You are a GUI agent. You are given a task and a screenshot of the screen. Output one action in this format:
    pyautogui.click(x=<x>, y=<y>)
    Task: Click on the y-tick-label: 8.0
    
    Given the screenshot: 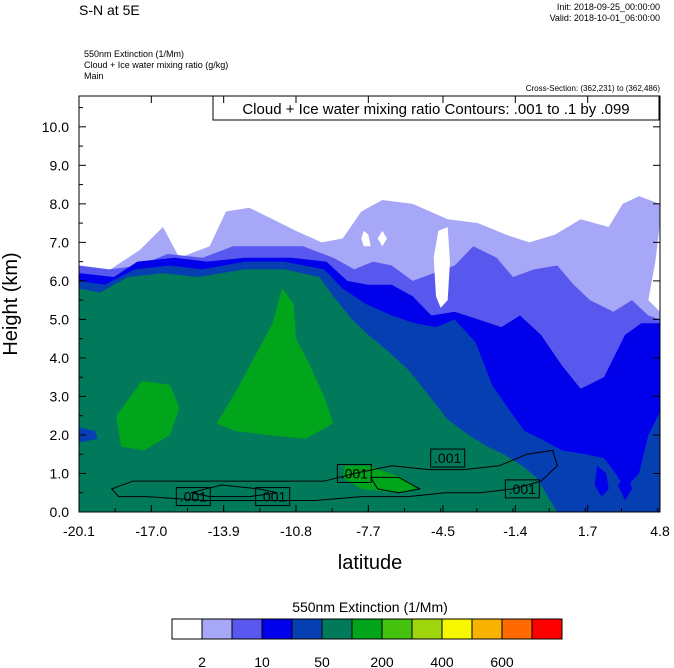 What is the action you would take?
    pyautogui.click(x=60, y=204)
    